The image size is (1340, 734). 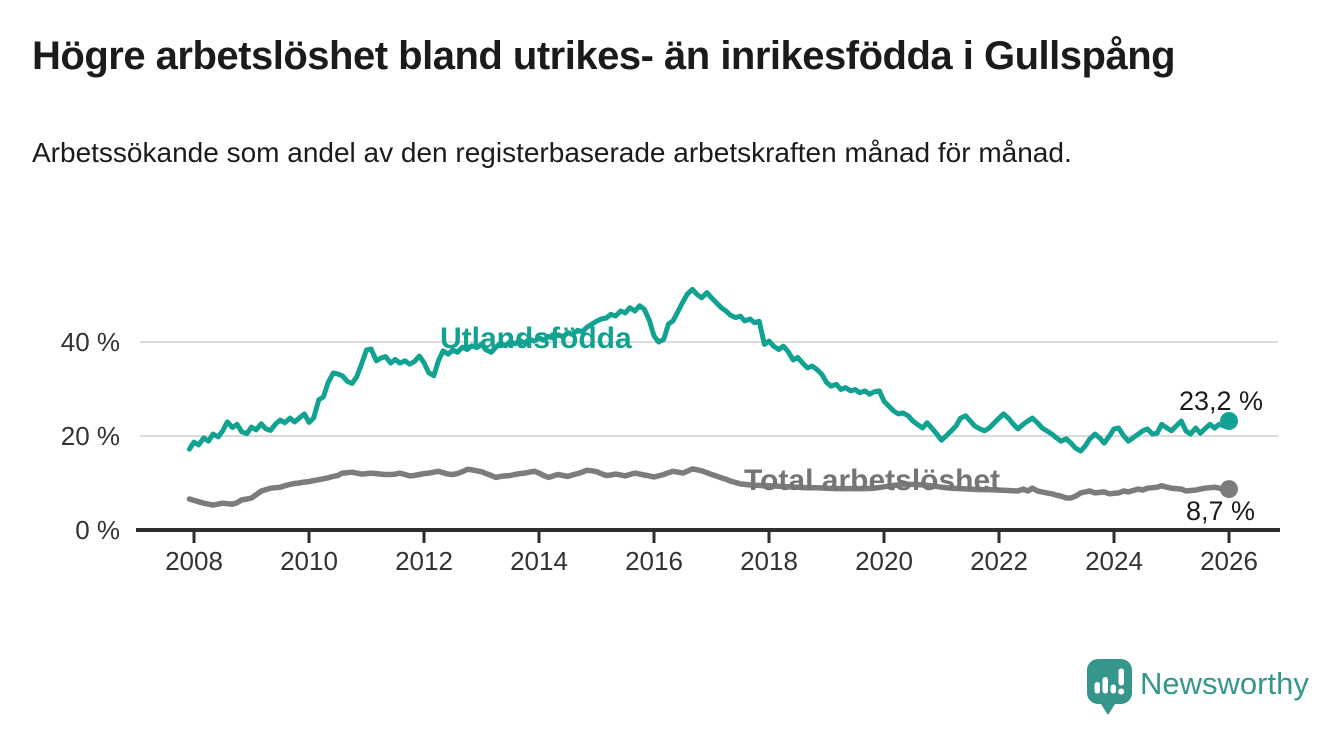 I want to click on x-tick-label: 2010, so click(x=309, y=561).